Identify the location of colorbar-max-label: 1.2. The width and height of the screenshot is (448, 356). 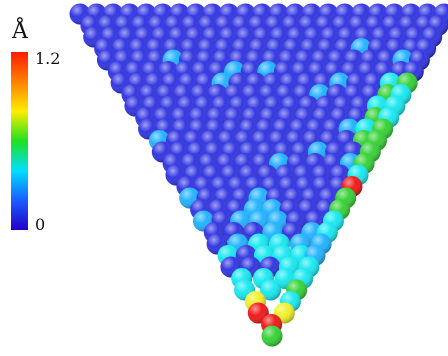
(47, 58).